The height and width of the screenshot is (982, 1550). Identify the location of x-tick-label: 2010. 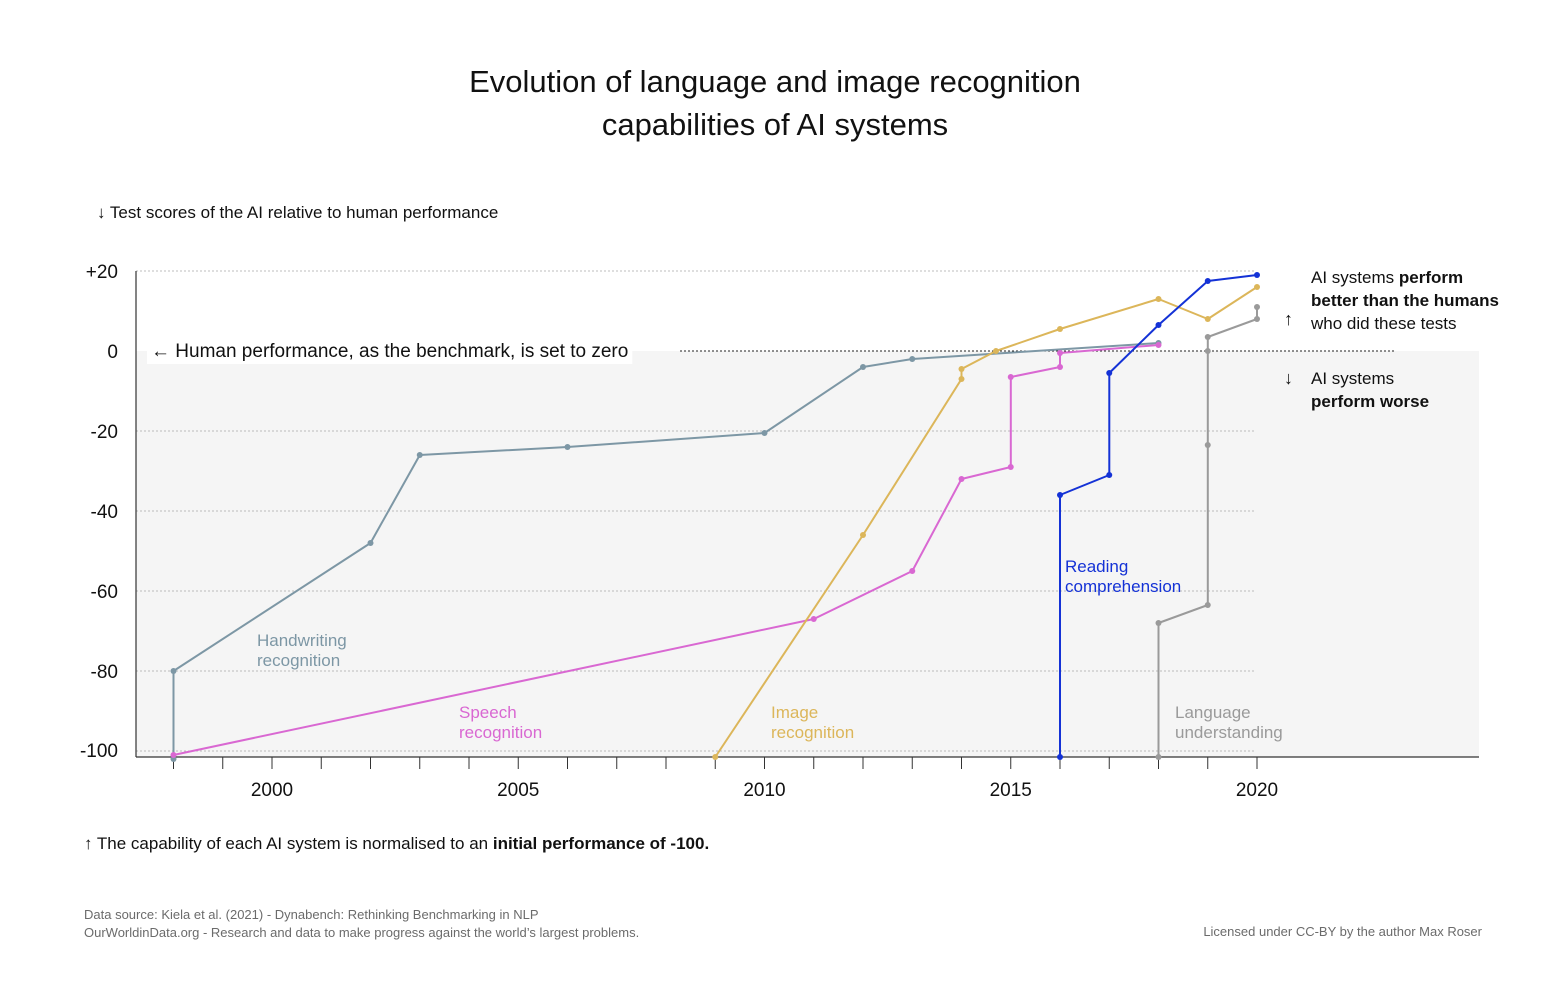
(764, 790).